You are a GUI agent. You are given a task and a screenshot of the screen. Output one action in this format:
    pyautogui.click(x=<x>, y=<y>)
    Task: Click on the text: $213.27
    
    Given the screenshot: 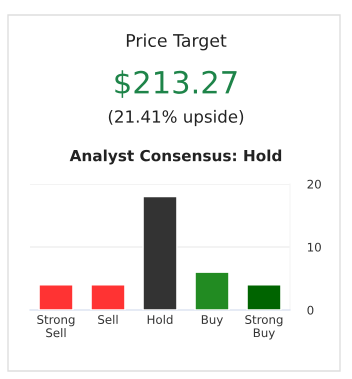 What is the action you would take?
    pyautogui.click(x=176, y=84)
    